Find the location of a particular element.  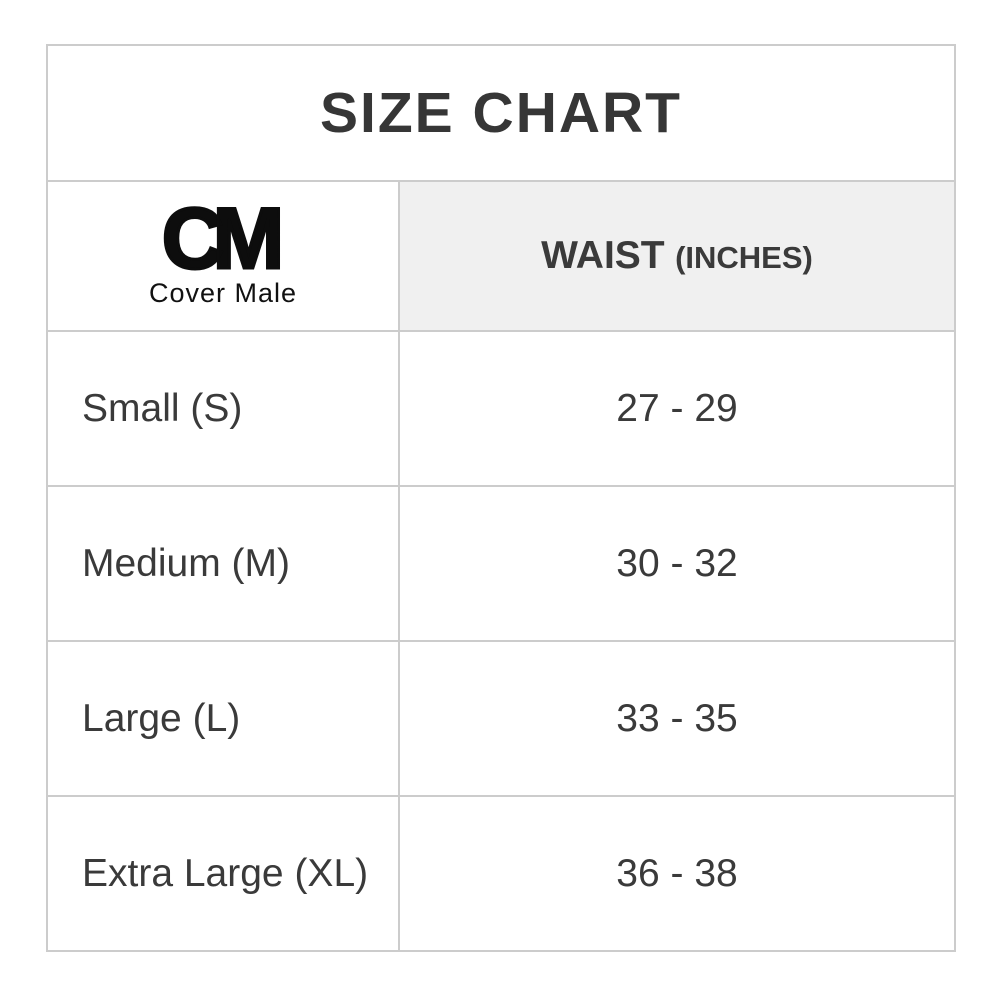

waist-column-header: WAIST (INCHES) is located at coordinates (677, 256).